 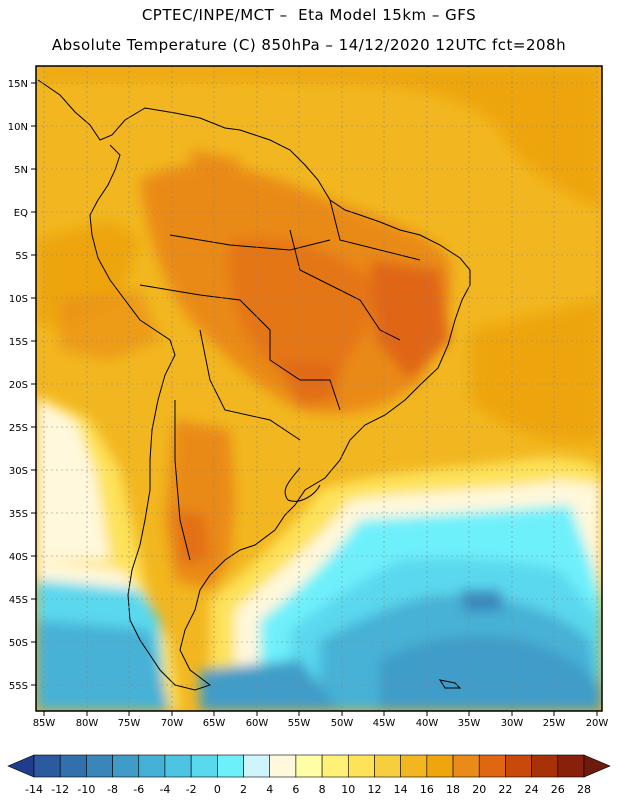 I want to click on lat-label: 10S, so click(x=18, y=299).